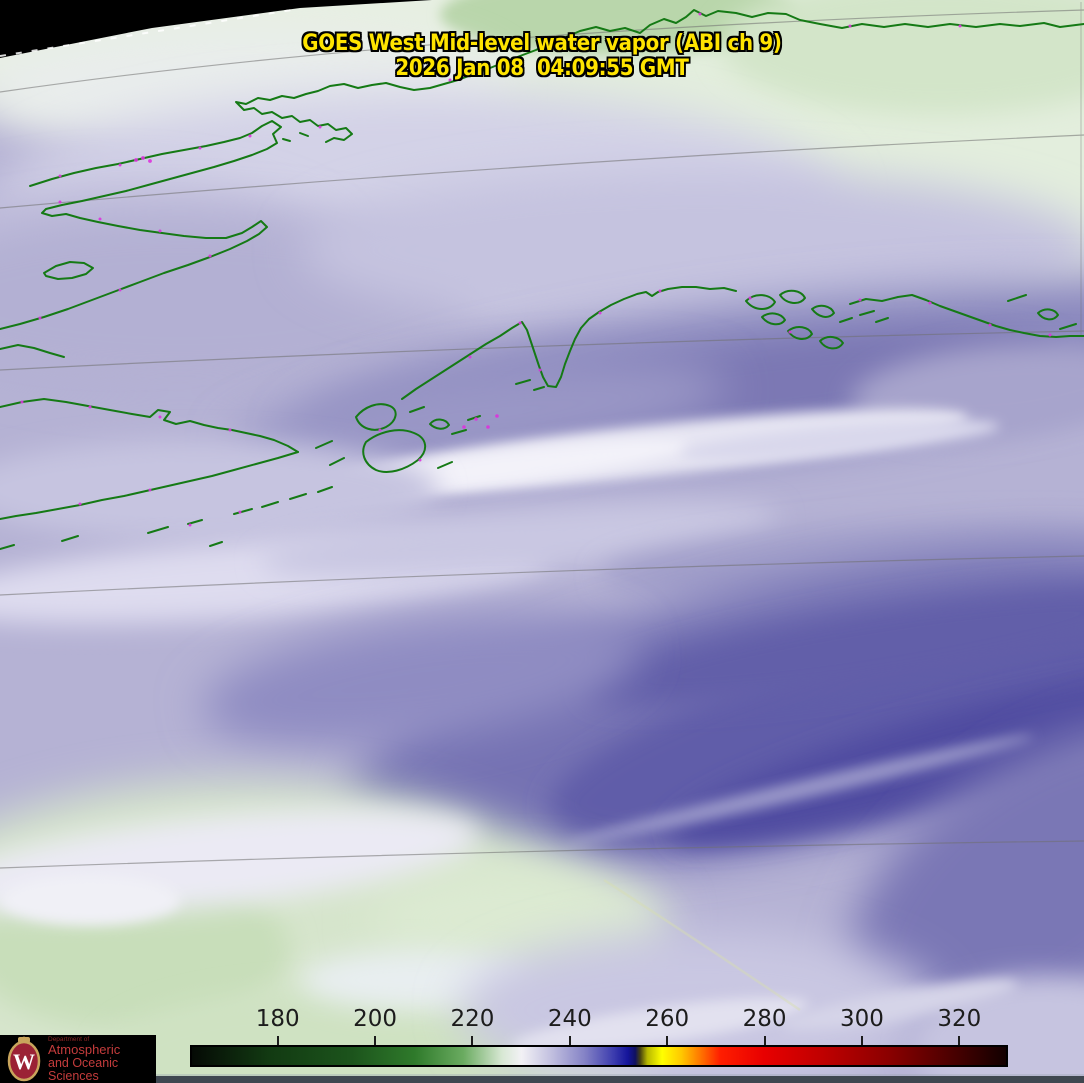 The image size is (1084, 1083). Describe the element at coordinates (542, 68) in the screenshot. I see `title-line-2: 2026 Jan 08 04:09:55 GMT` at that location.